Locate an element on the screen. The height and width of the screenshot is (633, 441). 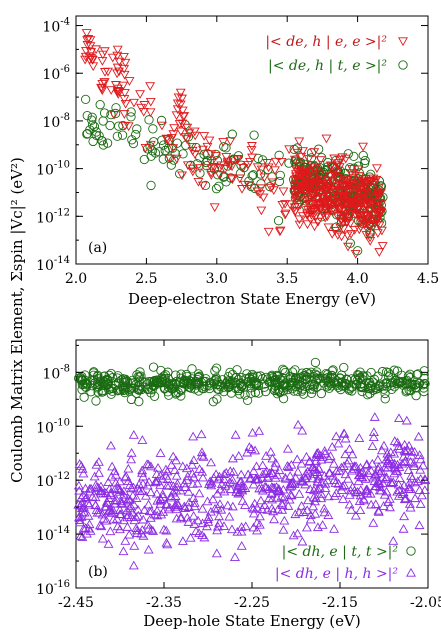
x-tick-label: -2.25 is located at coordinates (252, 603).